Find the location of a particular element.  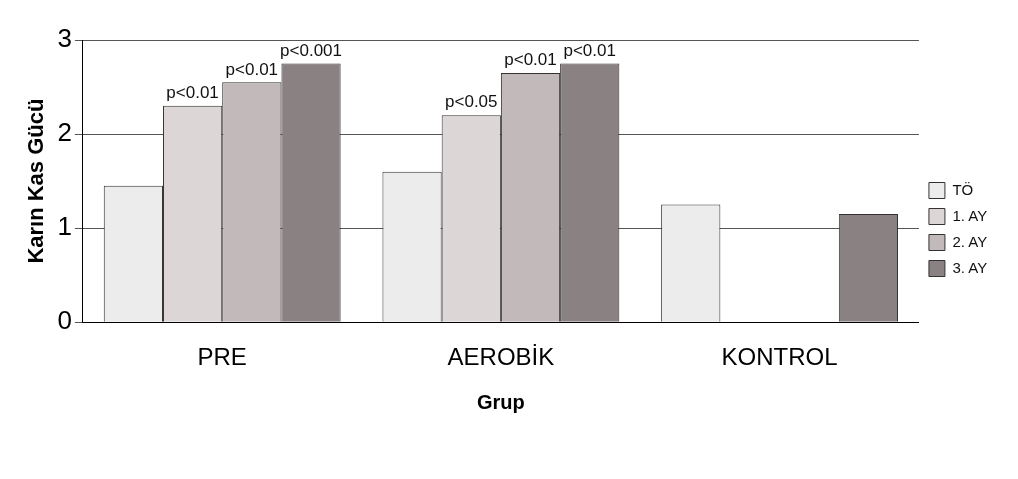

x-tick-label: AEROBİK is located at coordinates (501, 357).